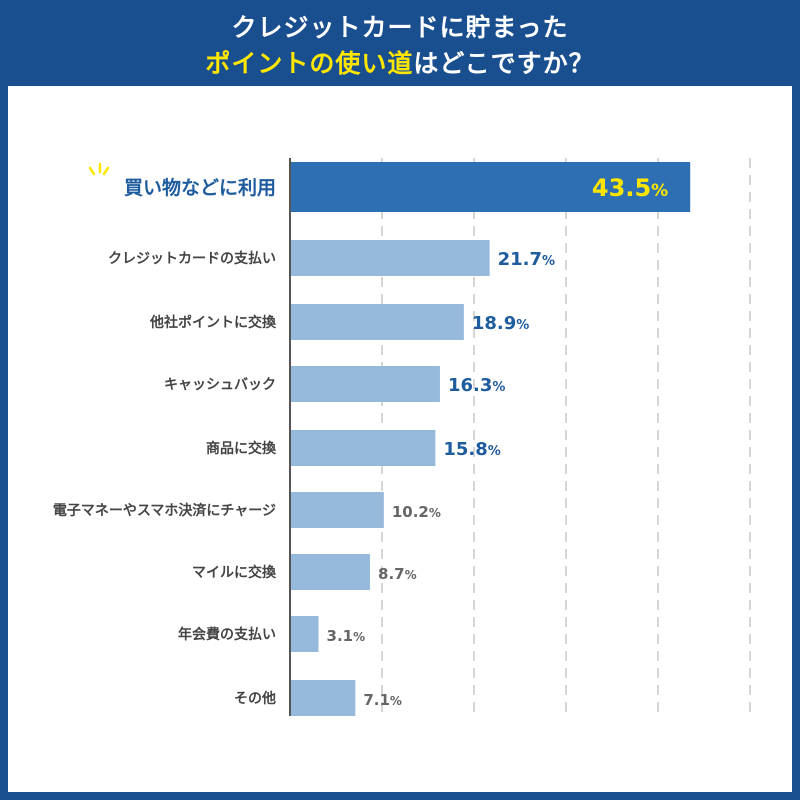  I want to click on chart-title-rest: はどこですか？, so click(504, 63).